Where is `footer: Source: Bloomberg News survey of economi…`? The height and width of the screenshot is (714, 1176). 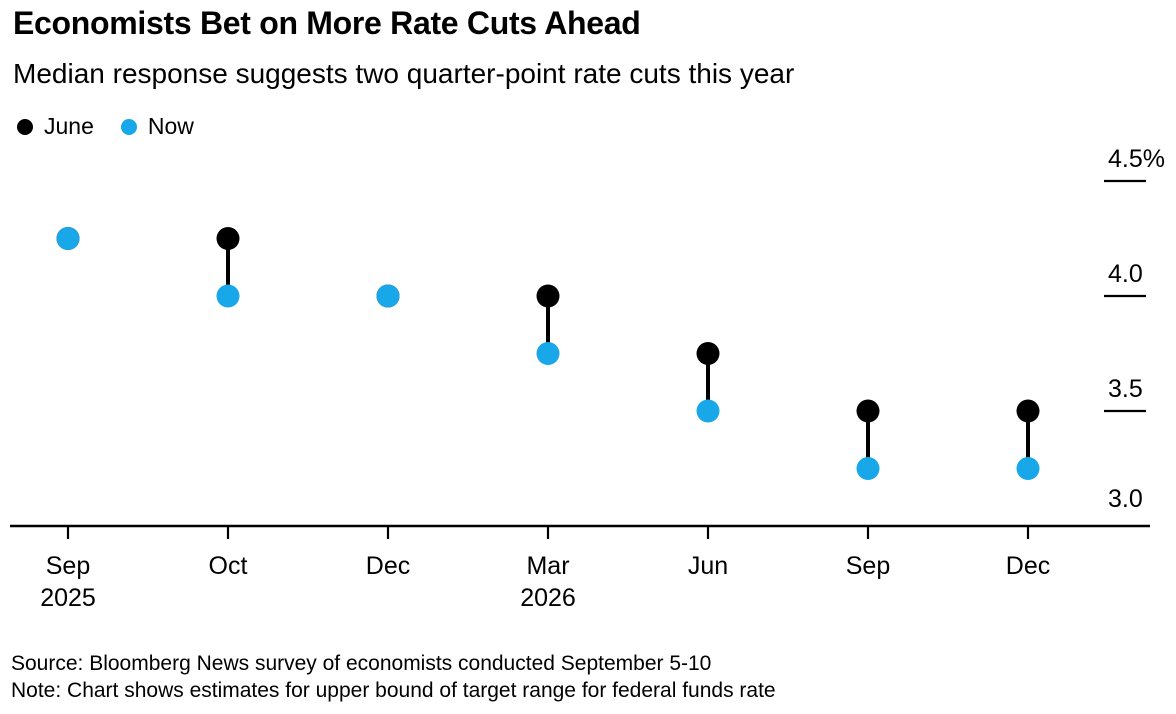
footer: Source: Bloomberg News survey of economi… is located at coordinates (393, 677).